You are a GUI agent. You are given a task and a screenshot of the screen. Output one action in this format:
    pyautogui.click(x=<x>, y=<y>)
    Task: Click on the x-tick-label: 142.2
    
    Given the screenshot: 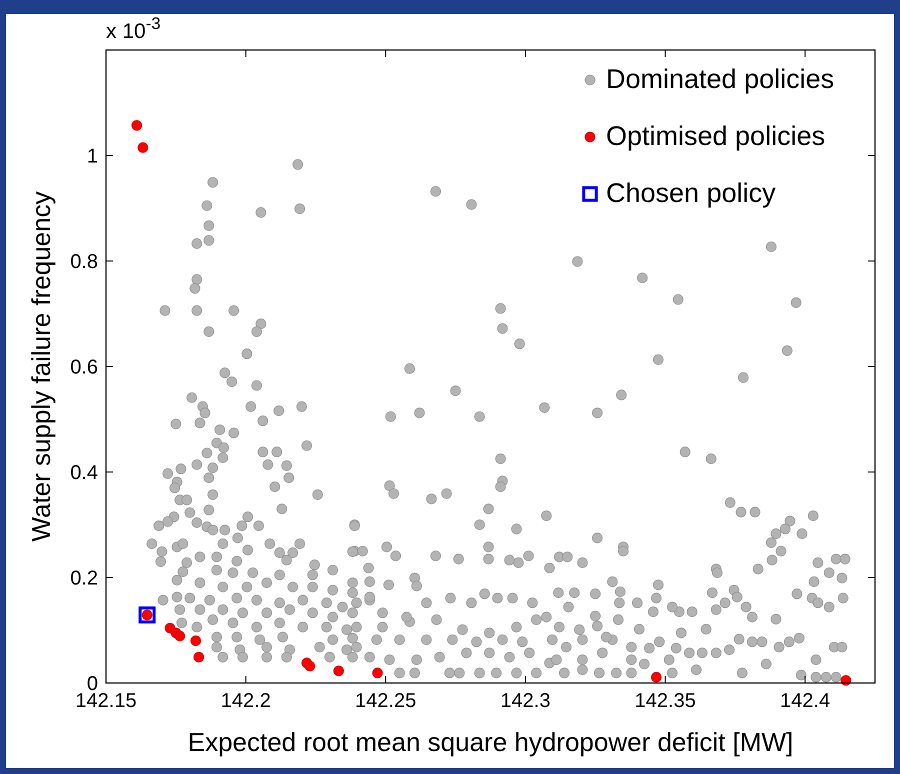 What is the action you would take?
    pyautogui.click(x=245, y=701)
    